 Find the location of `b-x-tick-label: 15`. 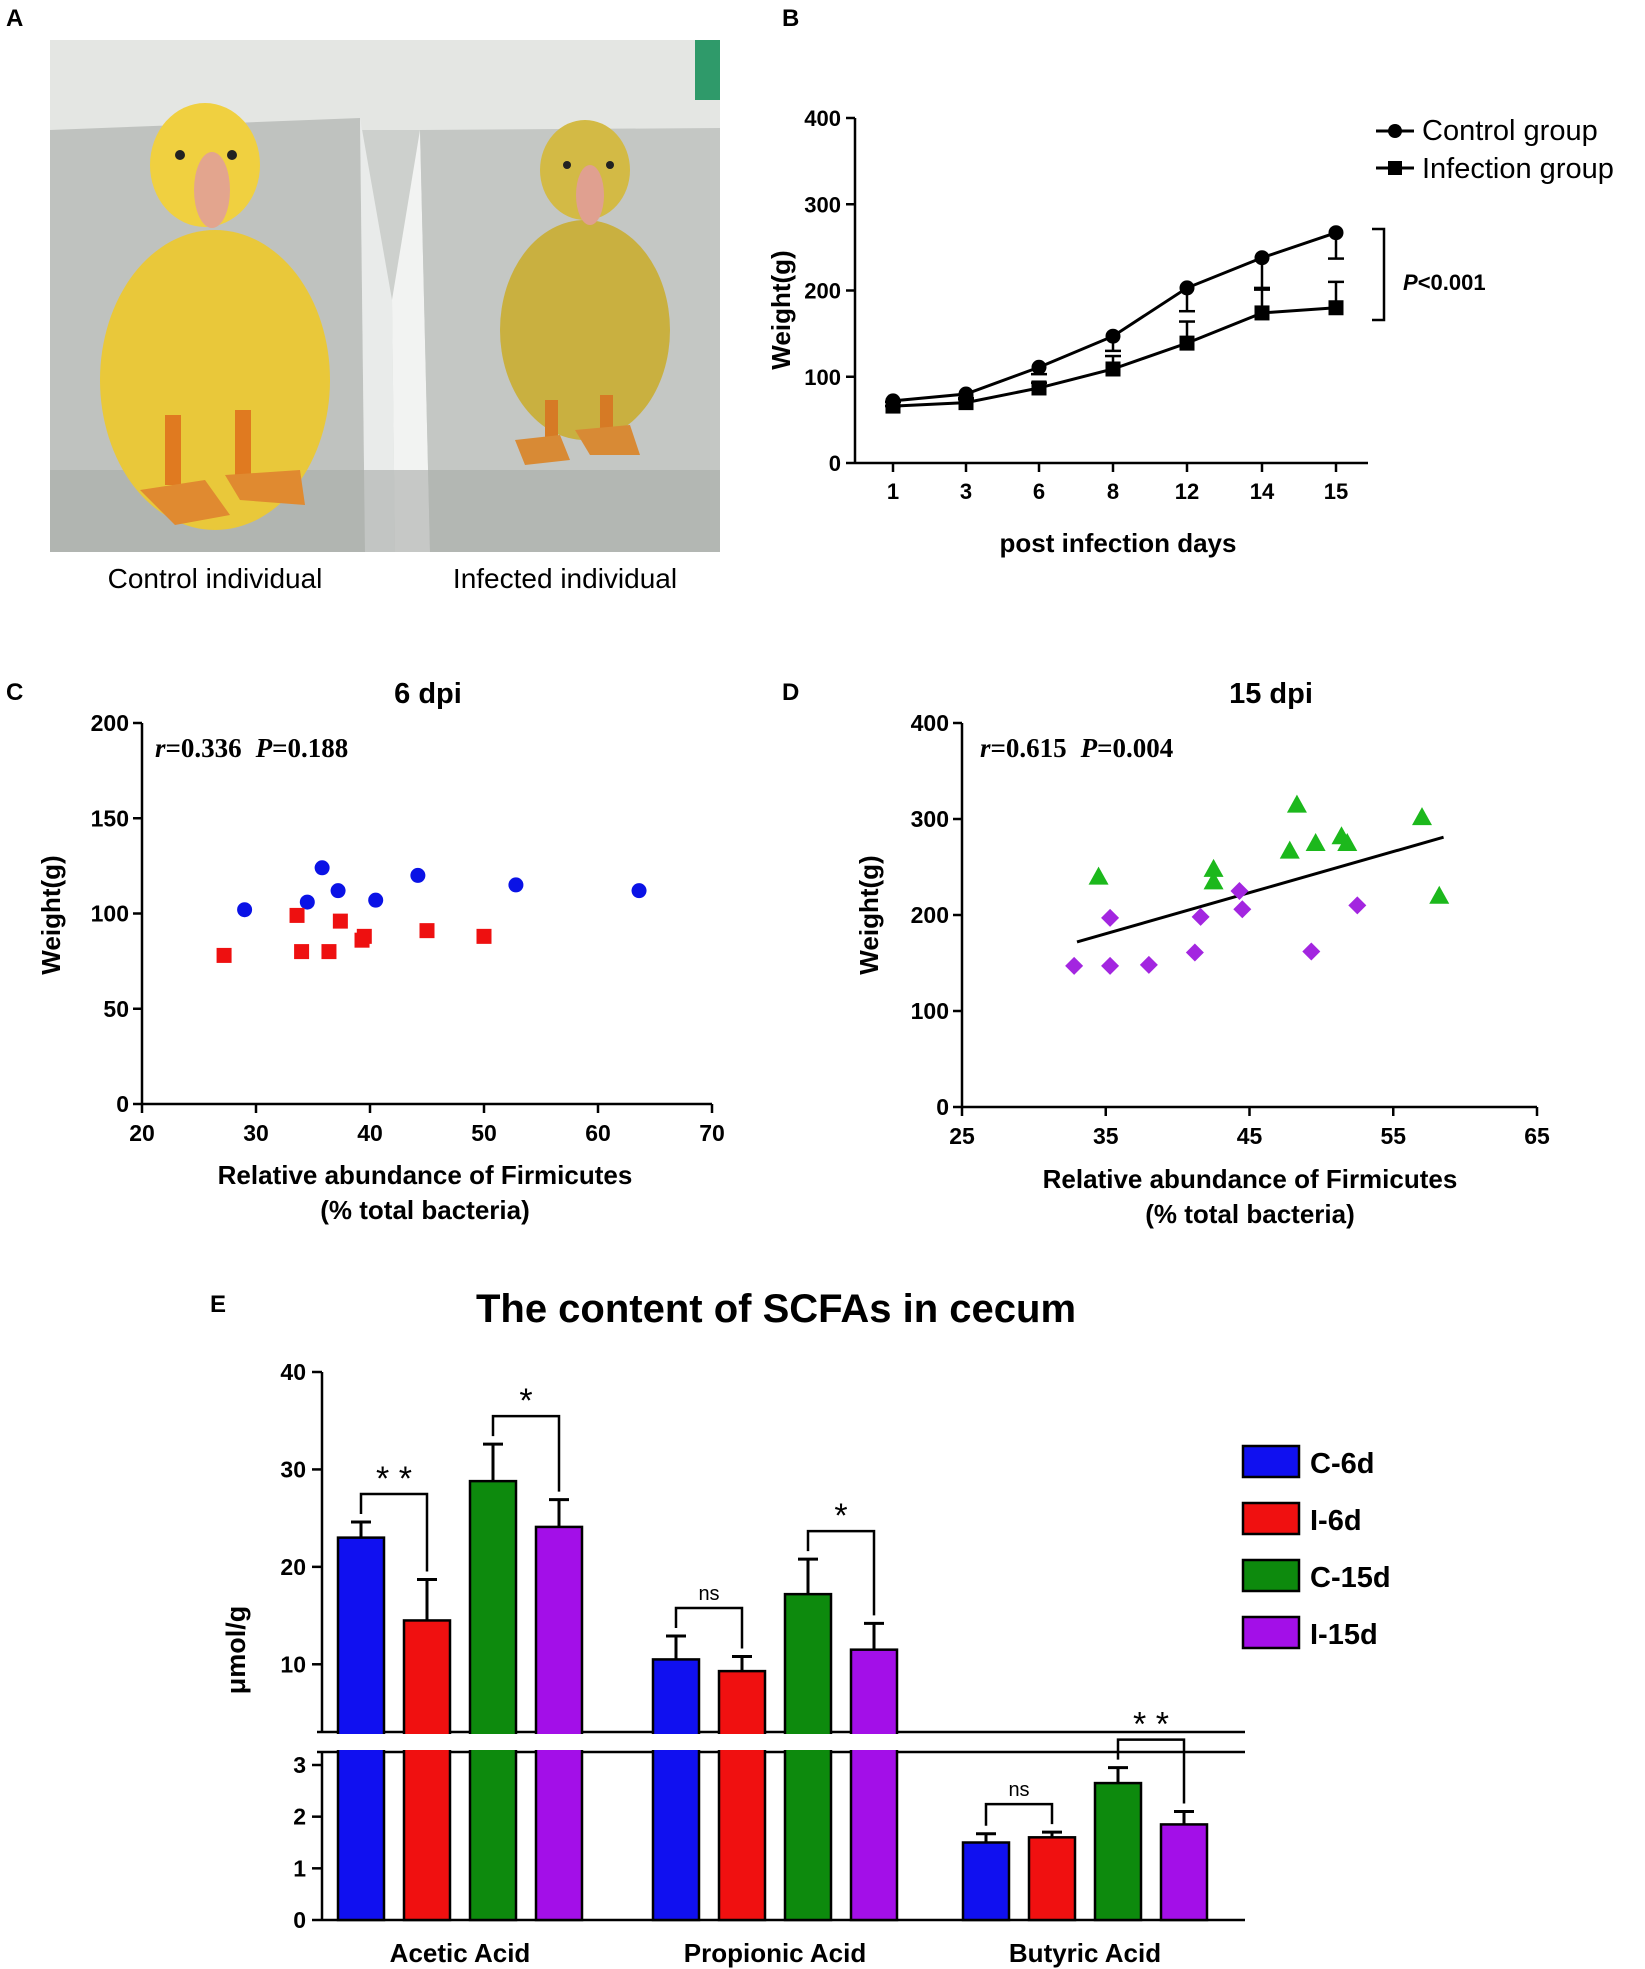

b-x-tick-label: 15 is located at coordinates (1336, 491).